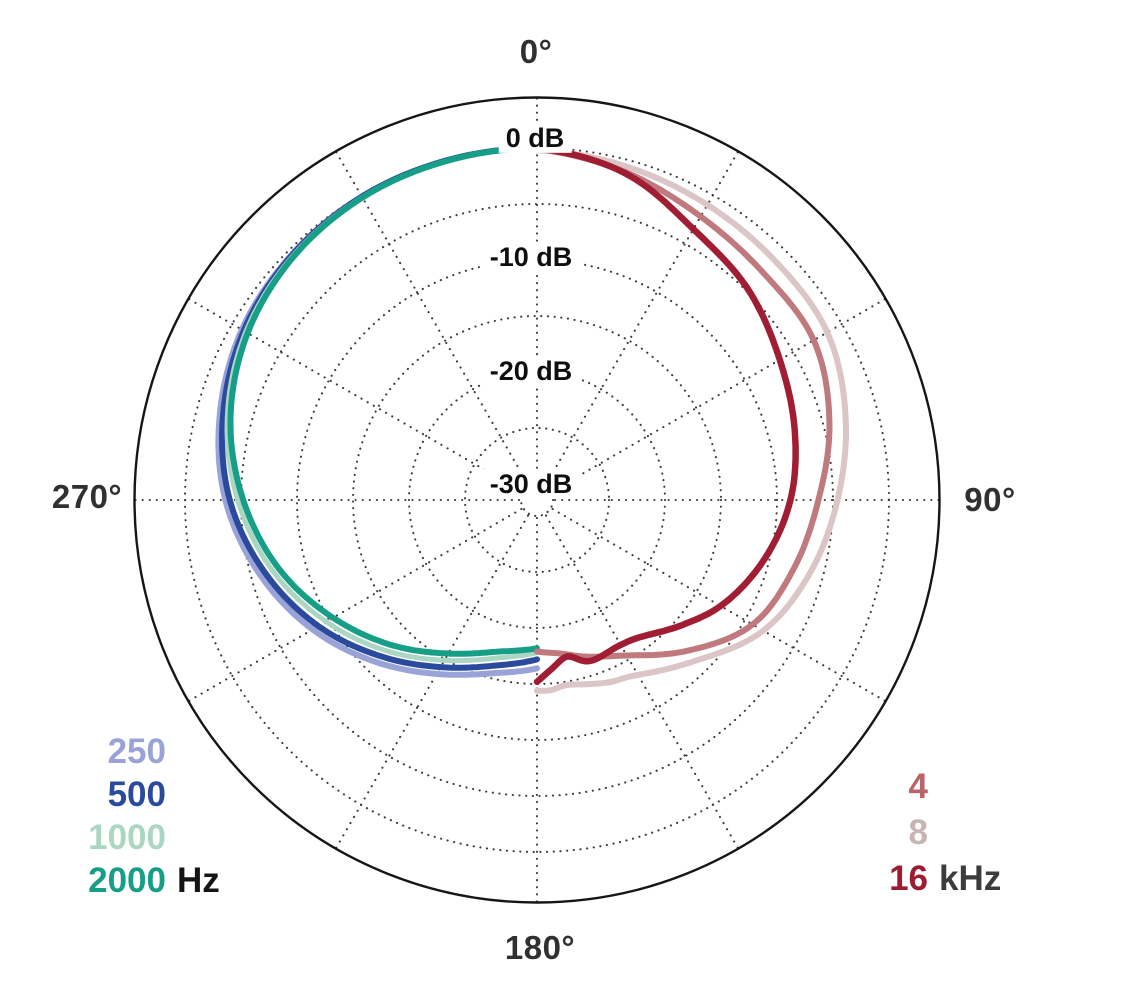 The height and width of the screenshot is (1000, 1125). I want to click on legend-value: 8, so click(918, 832).